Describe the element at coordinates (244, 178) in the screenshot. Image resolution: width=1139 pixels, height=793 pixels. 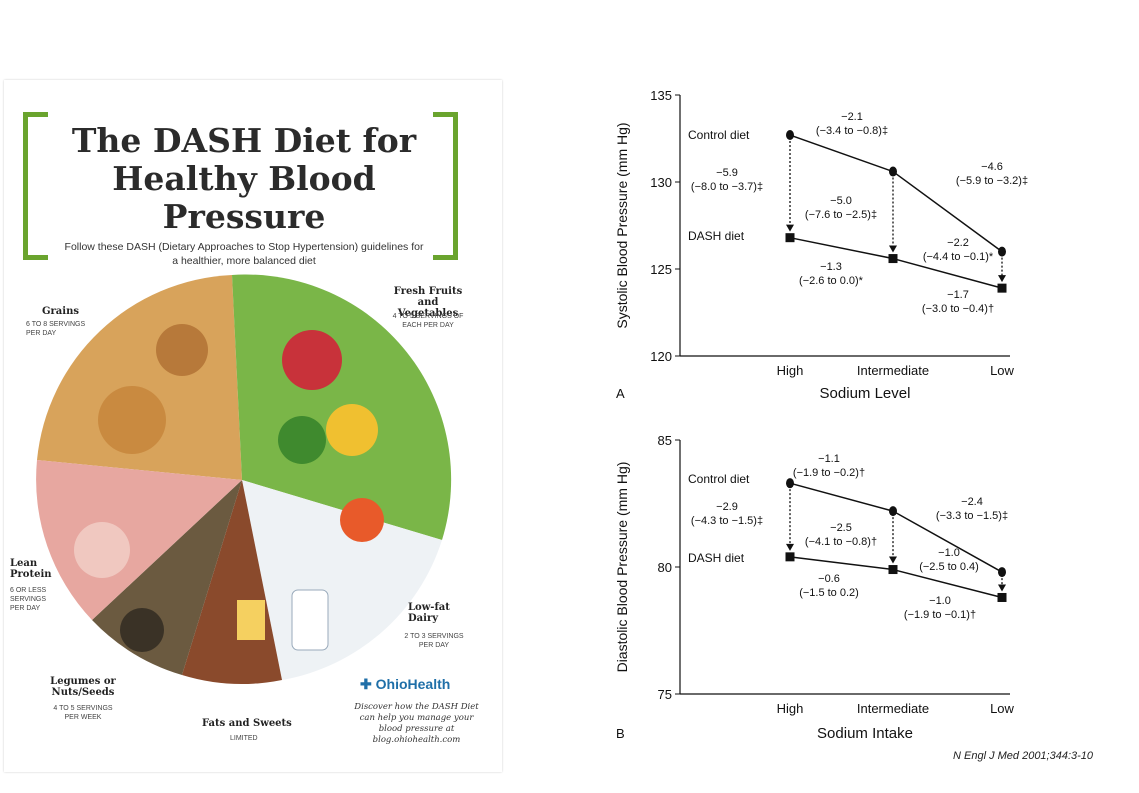
I see `poster-title: The DASH Diet for Healthy Blood Pressure` at that location.